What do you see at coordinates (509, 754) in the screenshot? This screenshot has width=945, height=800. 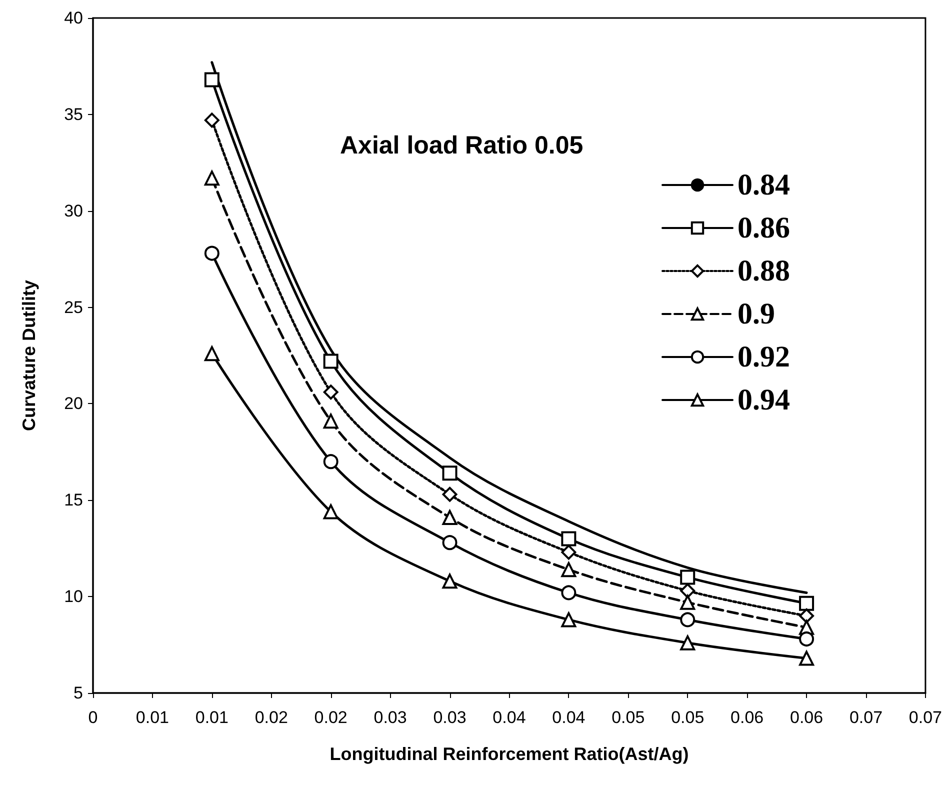 I see `x-axis-title: Longitudinal Reinforcement Ratio(Ast/Ag)` at bounding box center [509, 754].